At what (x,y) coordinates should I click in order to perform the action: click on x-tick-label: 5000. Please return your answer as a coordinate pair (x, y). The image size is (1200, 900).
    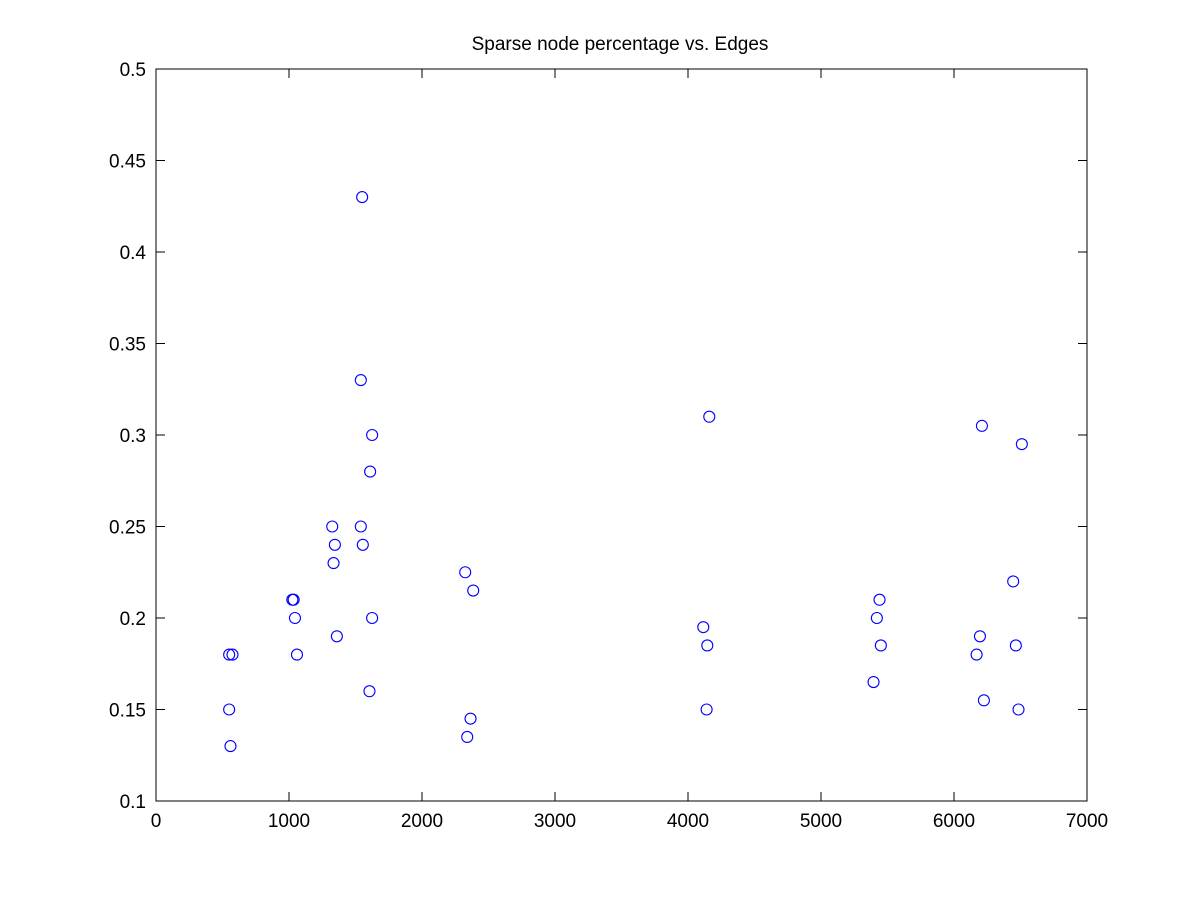
    Looking at the image, I should click on (821, 821).